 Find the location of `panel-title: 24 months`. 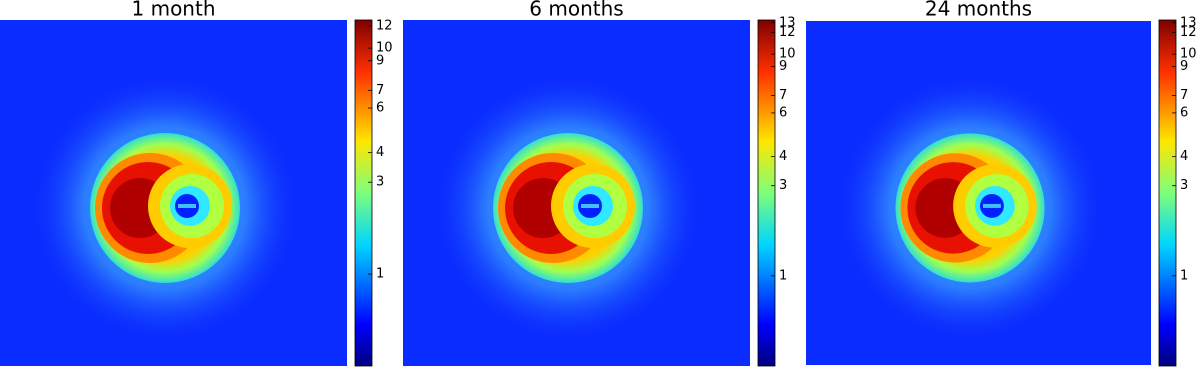

panel-title: 24 months is located at coordinates (978, 10).